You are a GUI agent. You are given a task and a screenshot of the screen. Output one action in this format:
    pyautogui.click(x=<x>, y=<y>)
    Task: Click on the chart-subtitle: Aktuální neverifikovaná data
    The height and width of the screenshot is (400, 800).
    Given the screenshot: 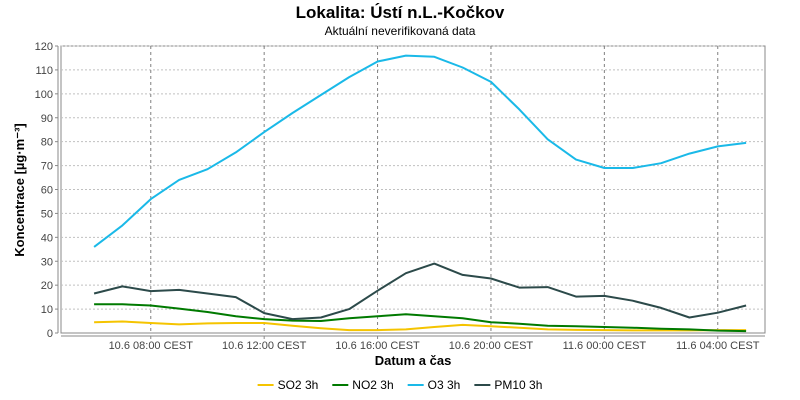 What is the action you would take?
    pyautogui.click(x=400, y=31)
    